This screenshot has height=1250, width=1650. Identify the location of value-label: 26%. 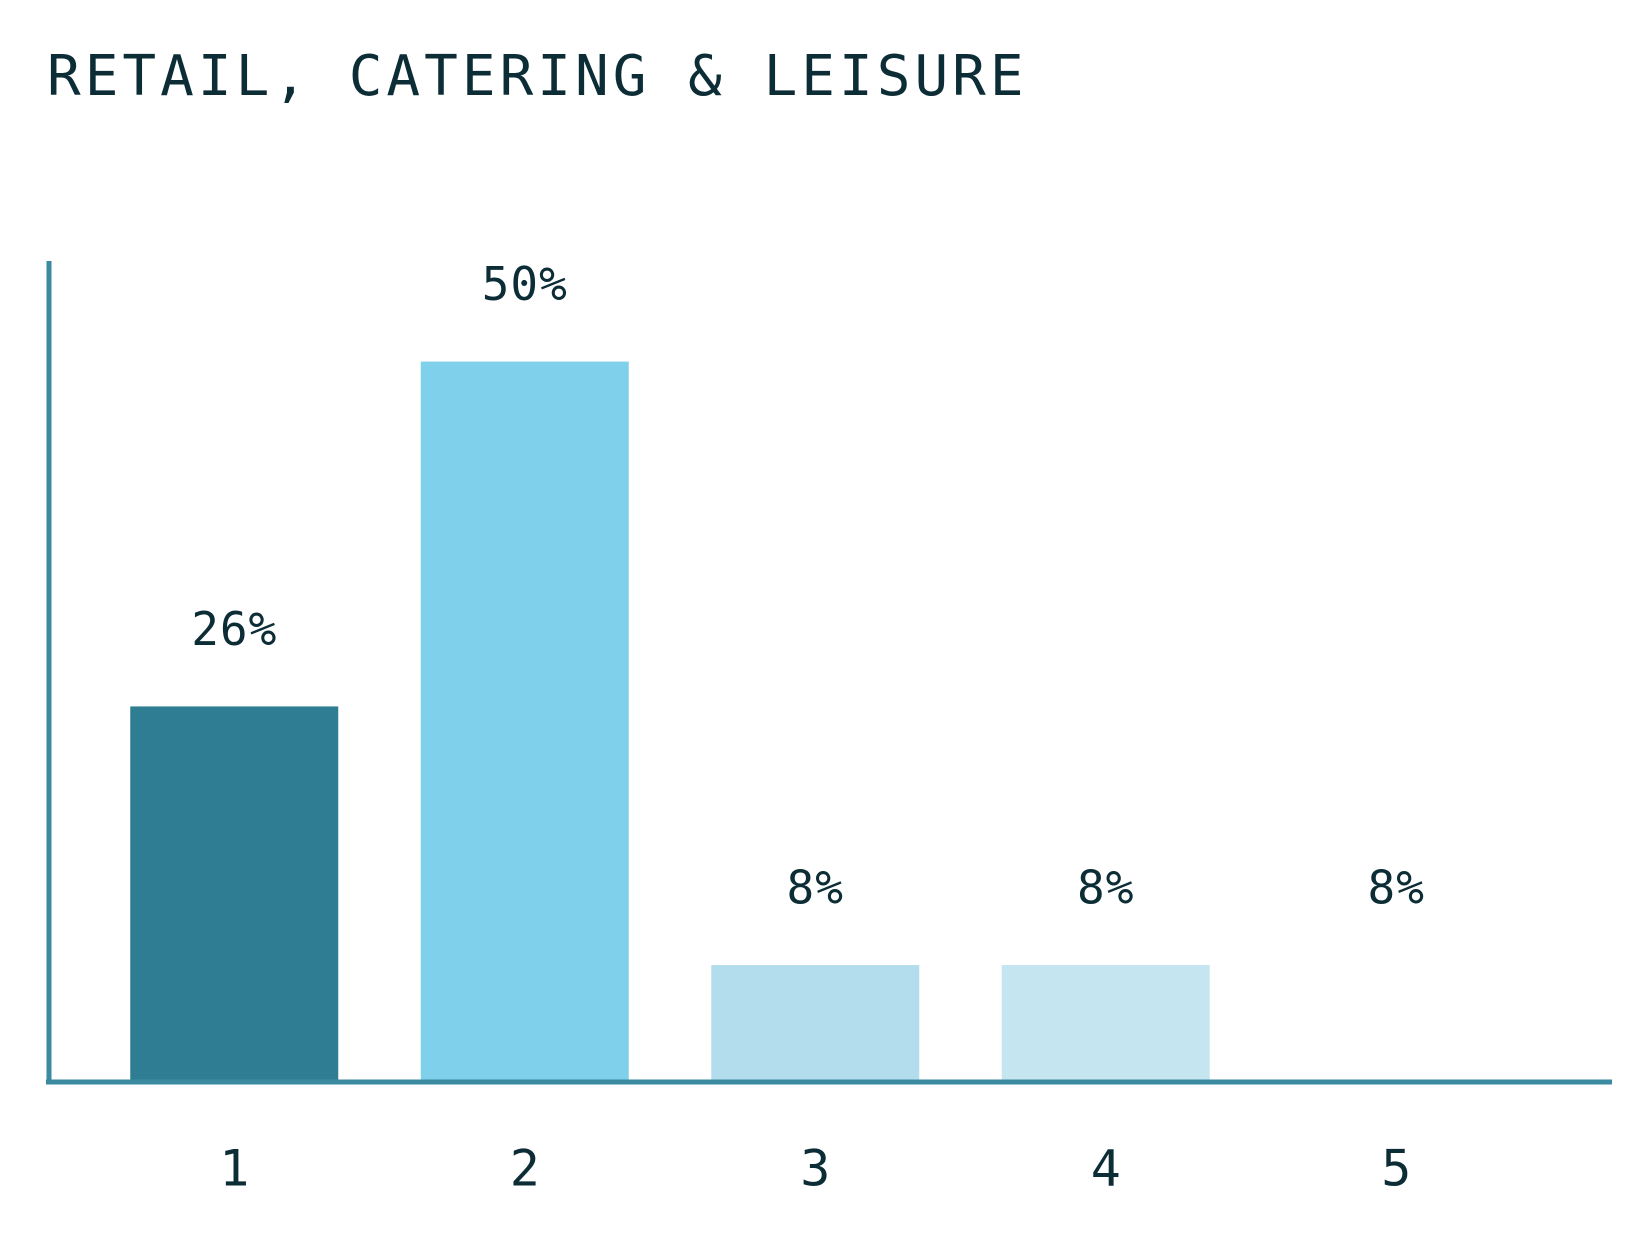
(234, 629).